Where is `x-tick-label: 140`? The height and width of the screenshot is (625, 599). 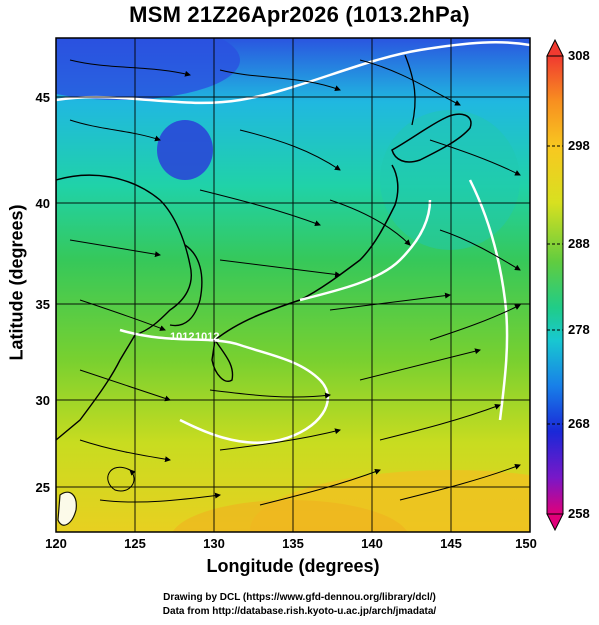
x-tick-label: 140 is located at coordinates (372, 543).